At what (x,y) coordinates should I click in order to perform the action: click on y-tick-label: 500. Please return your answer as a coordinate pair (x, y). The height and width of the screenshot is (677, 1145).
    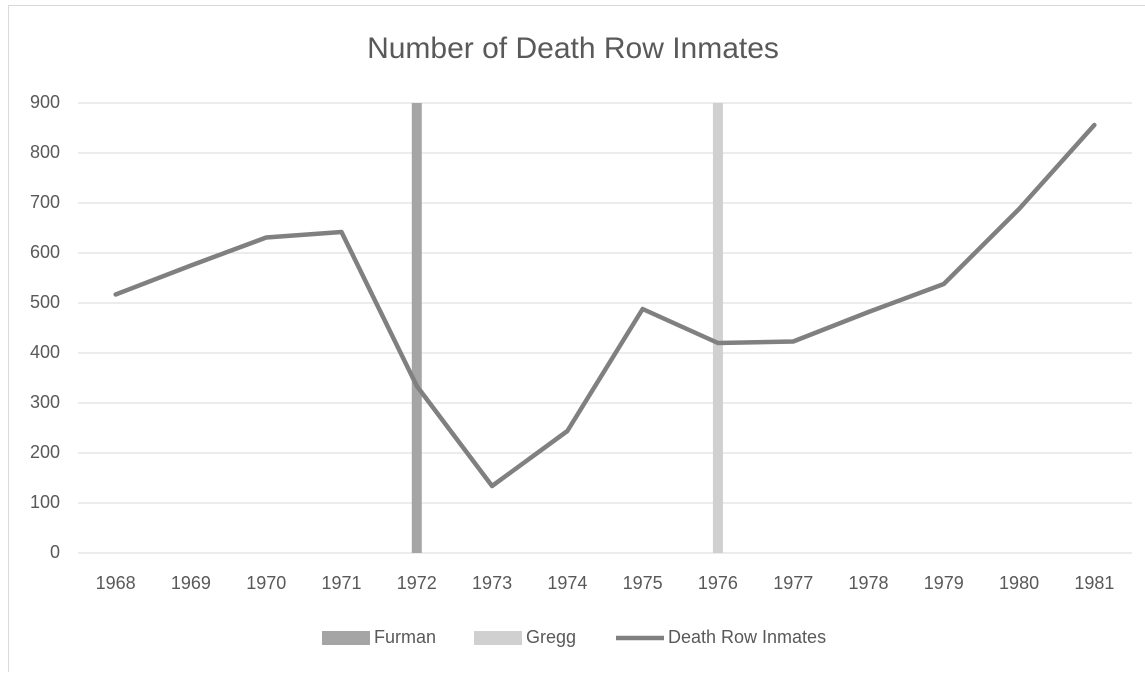
    Looking at the image, I should click on (45, 302).